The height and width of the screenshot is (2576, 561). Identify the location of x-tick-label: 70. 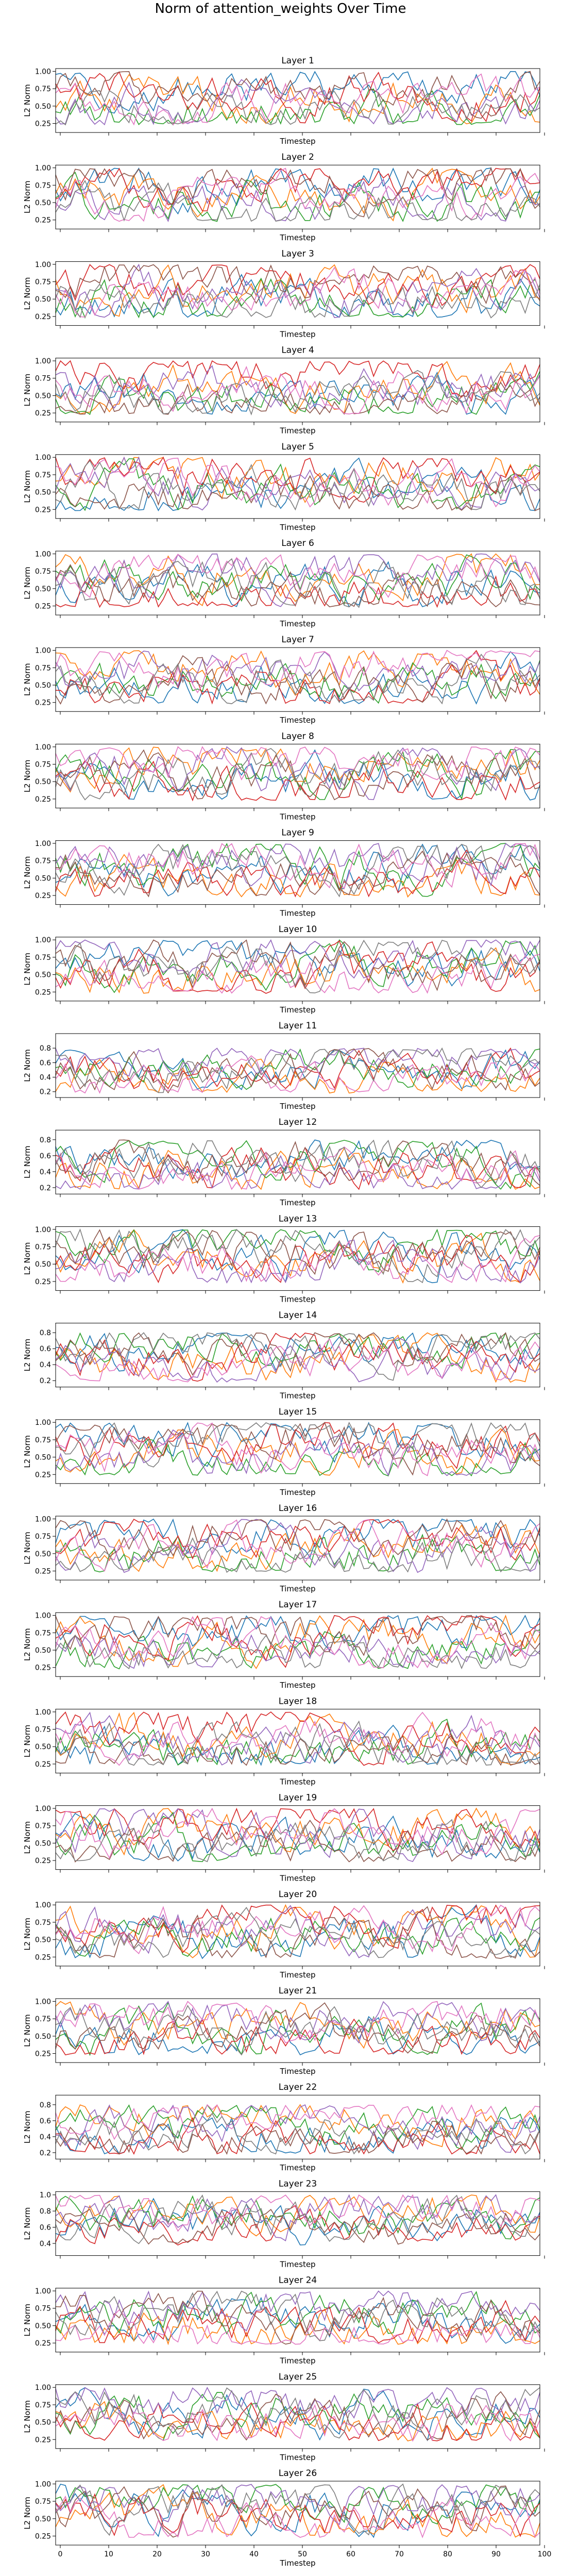
(399, 2554).